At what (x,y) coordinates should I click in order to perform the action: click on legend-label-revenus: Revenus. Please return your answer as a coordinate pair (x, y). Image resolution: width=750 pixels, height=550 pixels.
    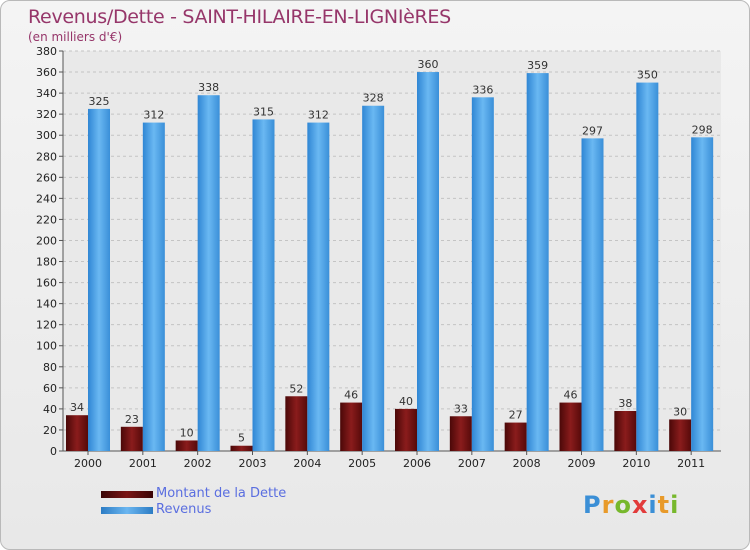
    Looking at the image, I should click on (184, 509).